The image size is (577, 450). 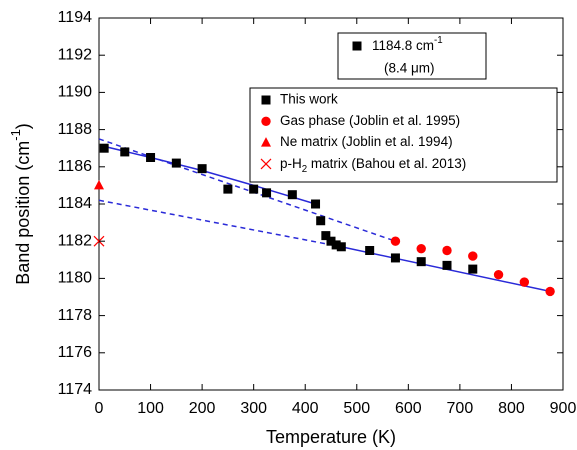 What do you see at coordinates (23, 213) in the screenshot?
I see `y-axis-title-part: Band position (cm` at bounding box center [23, 213].